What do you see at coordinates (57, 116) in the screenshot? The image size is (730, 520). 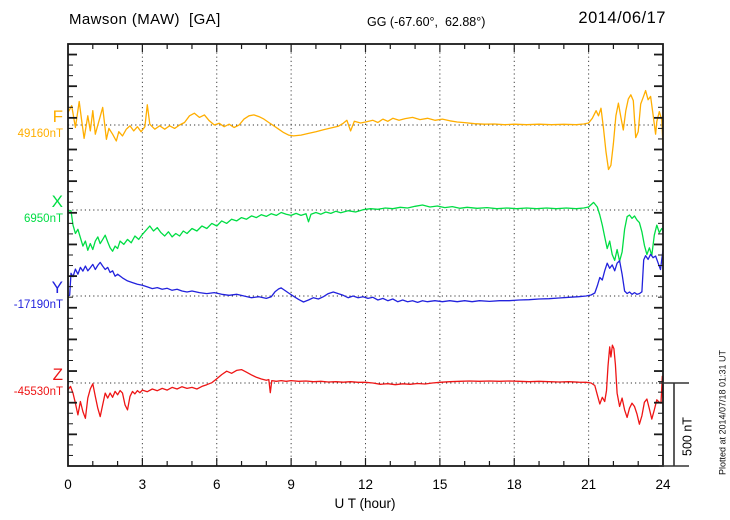 I see `component-letter: F` at bounding box center [57, 116].